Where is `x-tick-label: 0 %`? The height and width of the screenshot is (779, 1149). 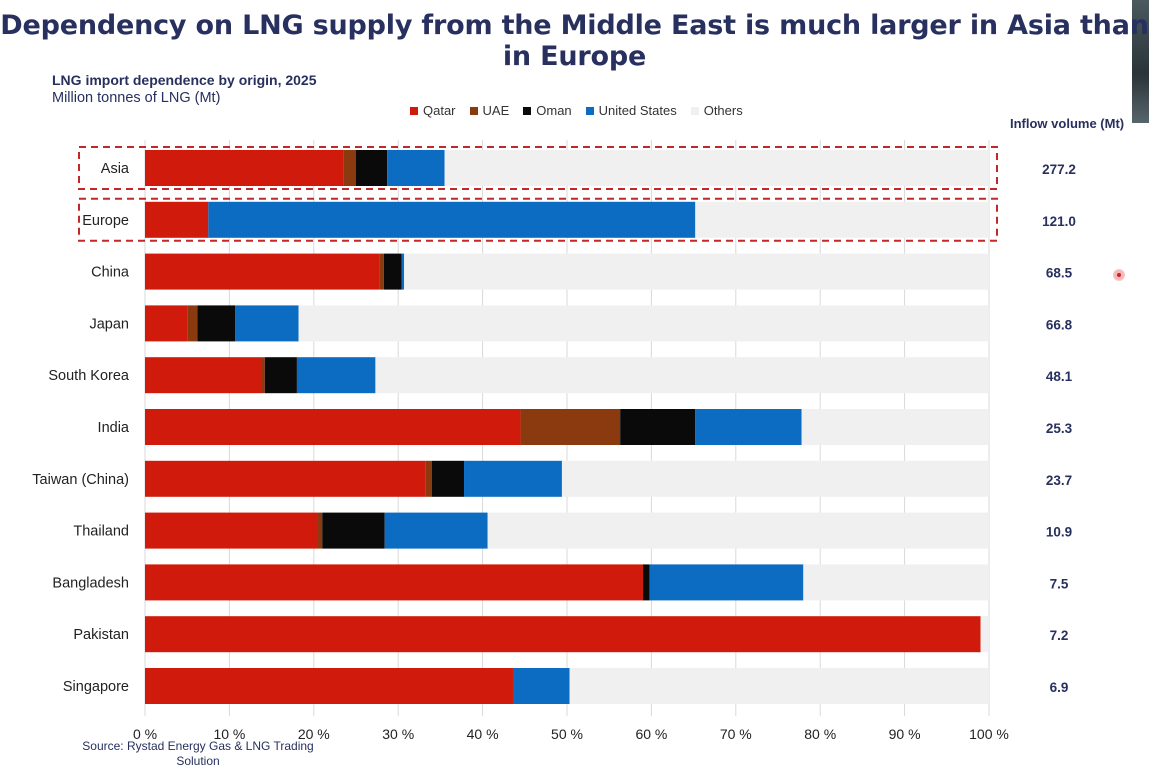 x-tick-label: 0 % is located at coordinates (145, 734).